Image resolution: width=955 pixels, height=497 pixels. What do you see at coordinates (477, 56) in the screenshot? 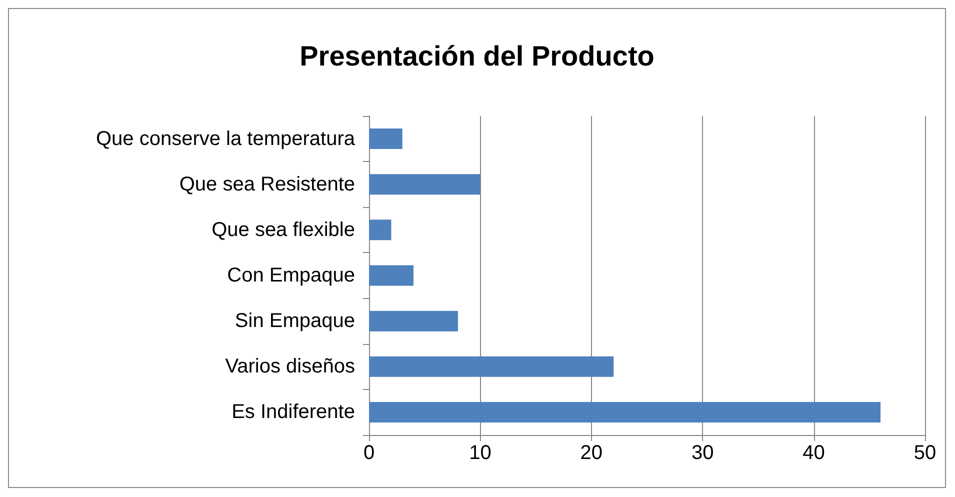
I see `chart-title: Presentación del Producto` at bounding box center [477, 56].